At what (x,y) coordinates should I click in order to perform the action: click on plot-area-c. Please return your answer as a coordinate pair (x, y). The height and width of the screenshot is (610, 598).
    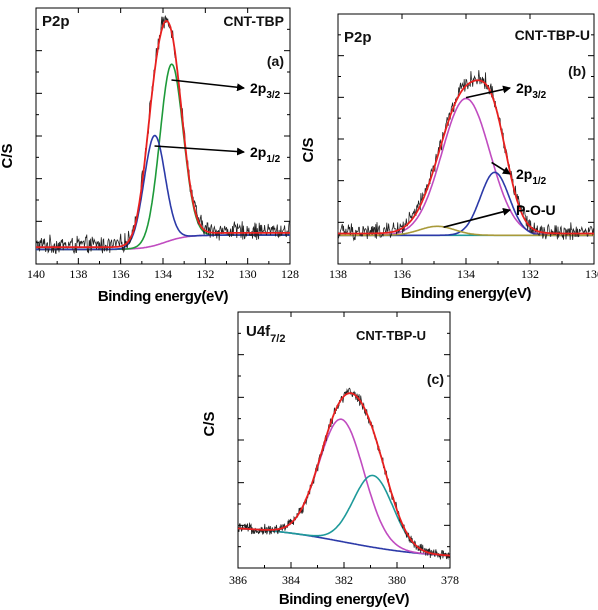
    Looking at the image, I should click on (344, 473).